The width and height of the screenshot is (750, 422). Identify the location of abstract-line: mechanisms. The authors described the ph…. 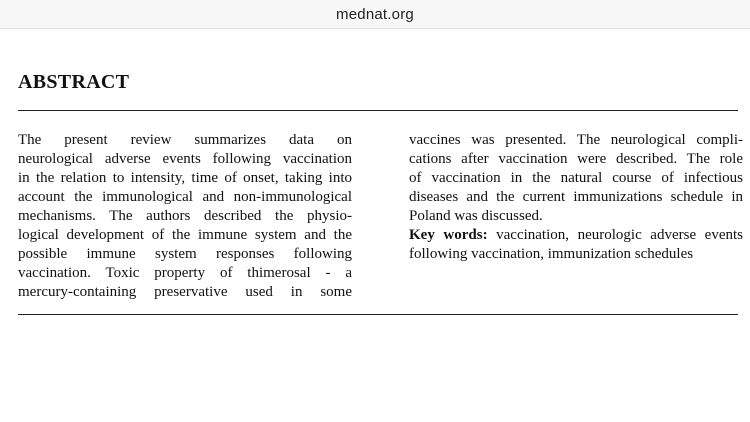
(185, 216).